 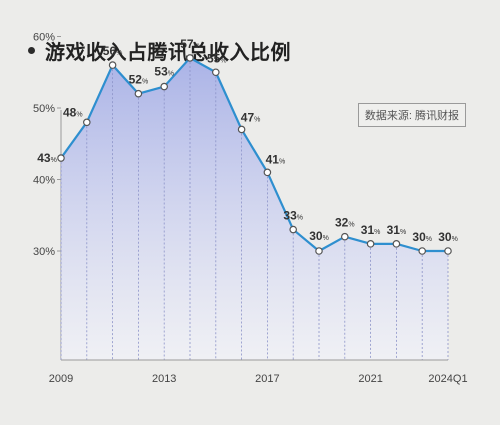 I want to click on chart-title: 游戏收入占腾讯总收入比例, so click(x=159, y=50).